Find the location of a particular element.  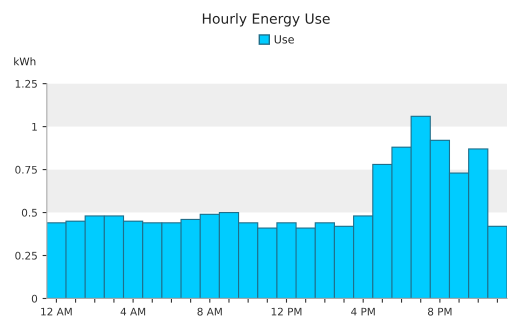

x-tick-label: 8 AM is located at coordinates (209, 312).